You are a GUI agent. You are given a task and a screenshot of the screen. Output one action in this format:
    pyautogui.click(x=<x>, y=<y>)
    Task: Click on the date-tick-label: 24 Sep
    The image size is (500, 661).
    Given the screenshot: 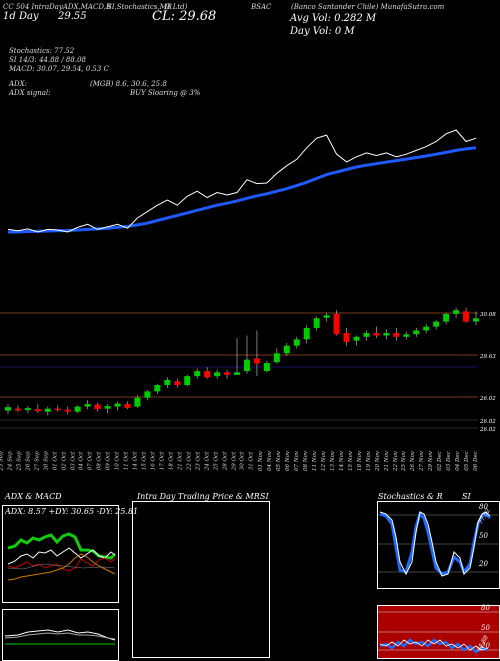 What is the action you would take?
    pyautogui.click(x=10, y=461)
    